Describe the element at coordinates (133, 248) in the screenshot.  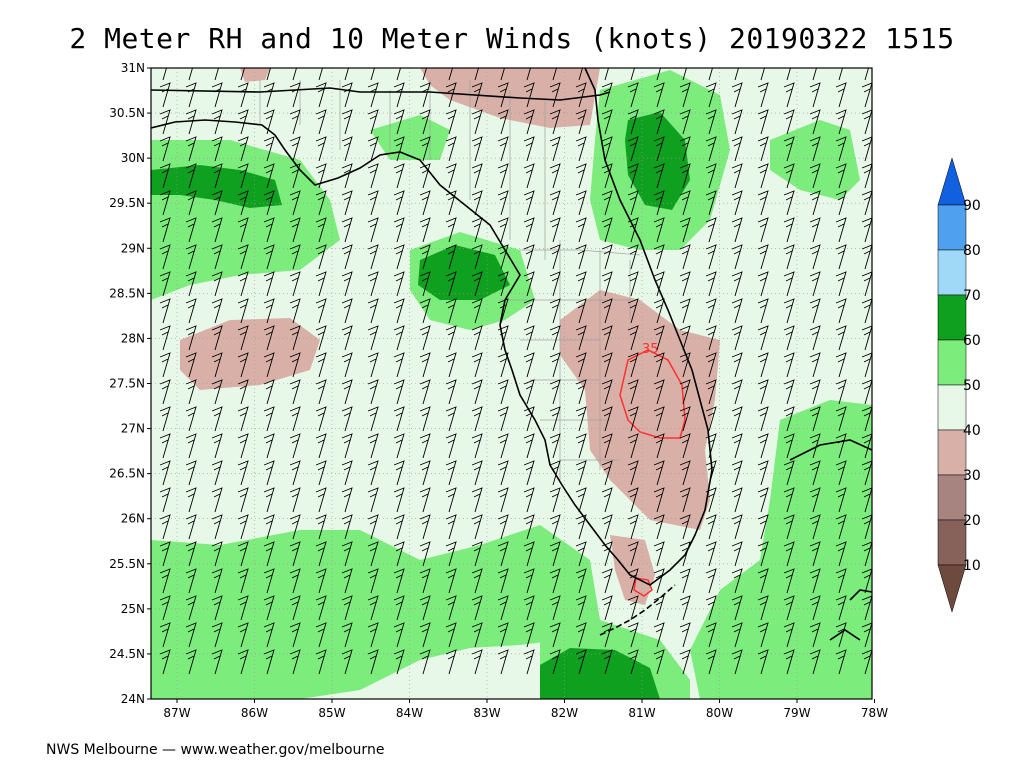
I see `lat-label: 29N` at that location.